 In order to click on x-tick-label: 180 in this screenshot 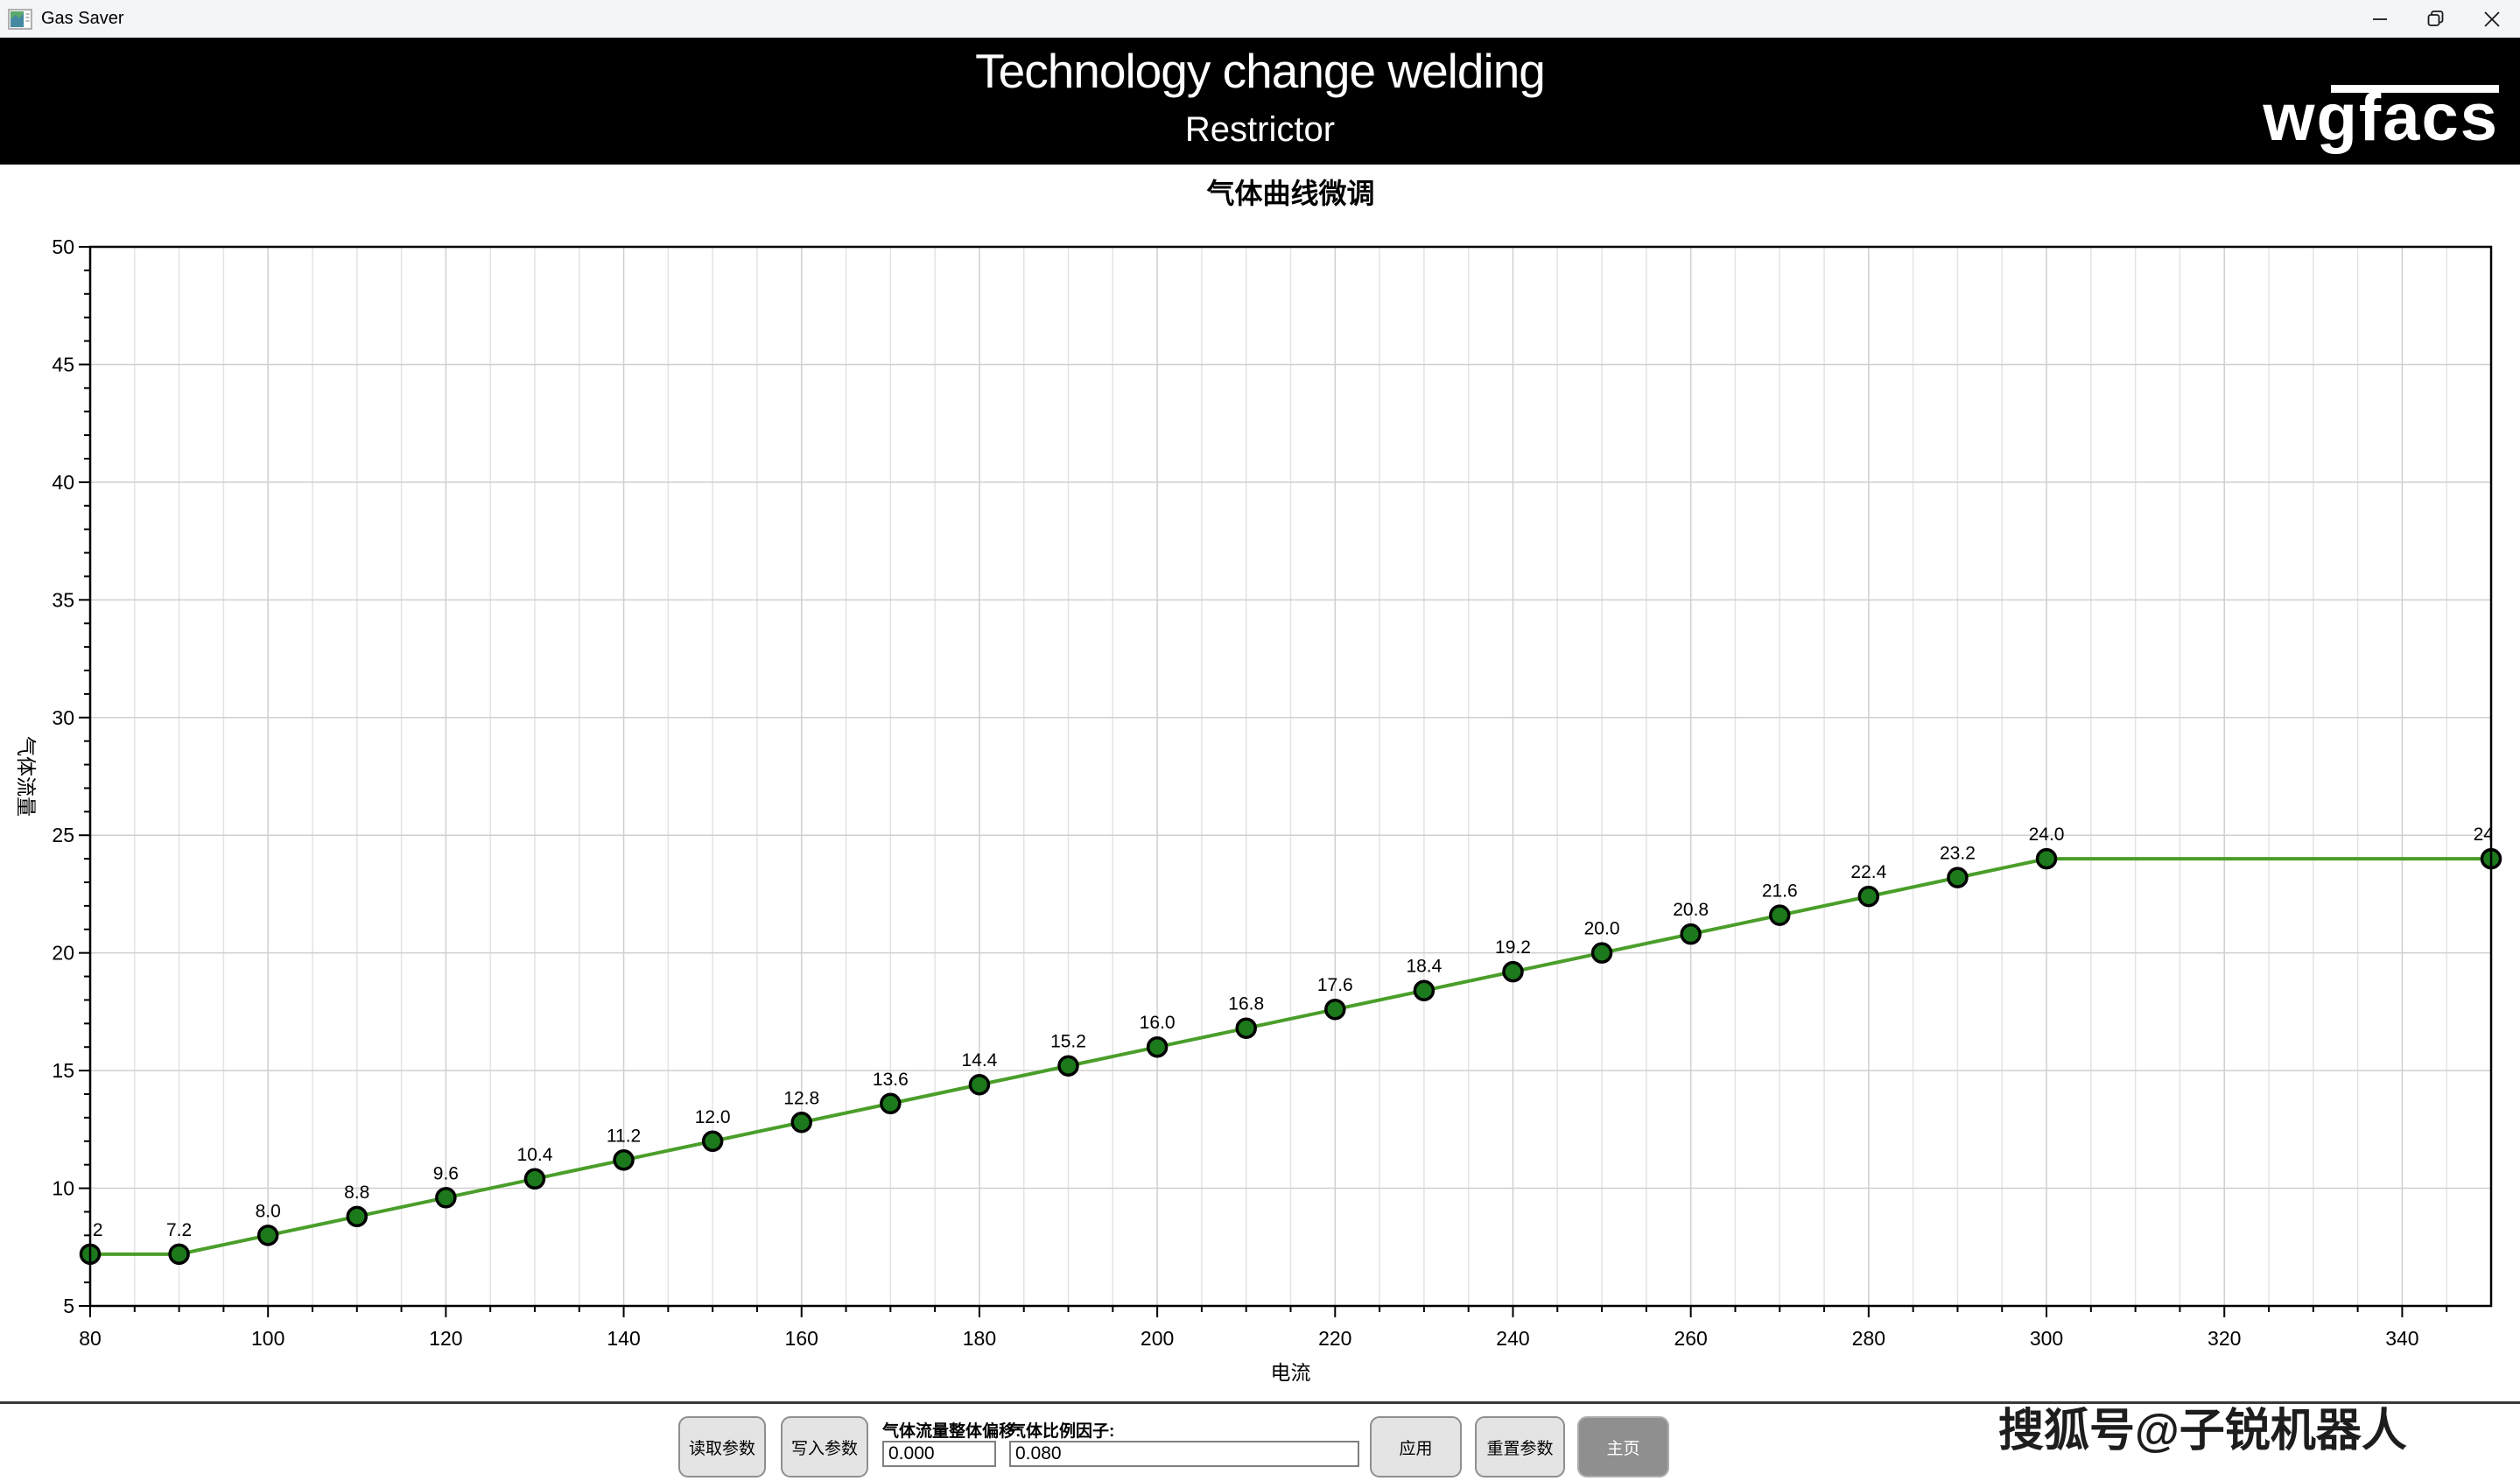, I will do `click(979, 1338)`.